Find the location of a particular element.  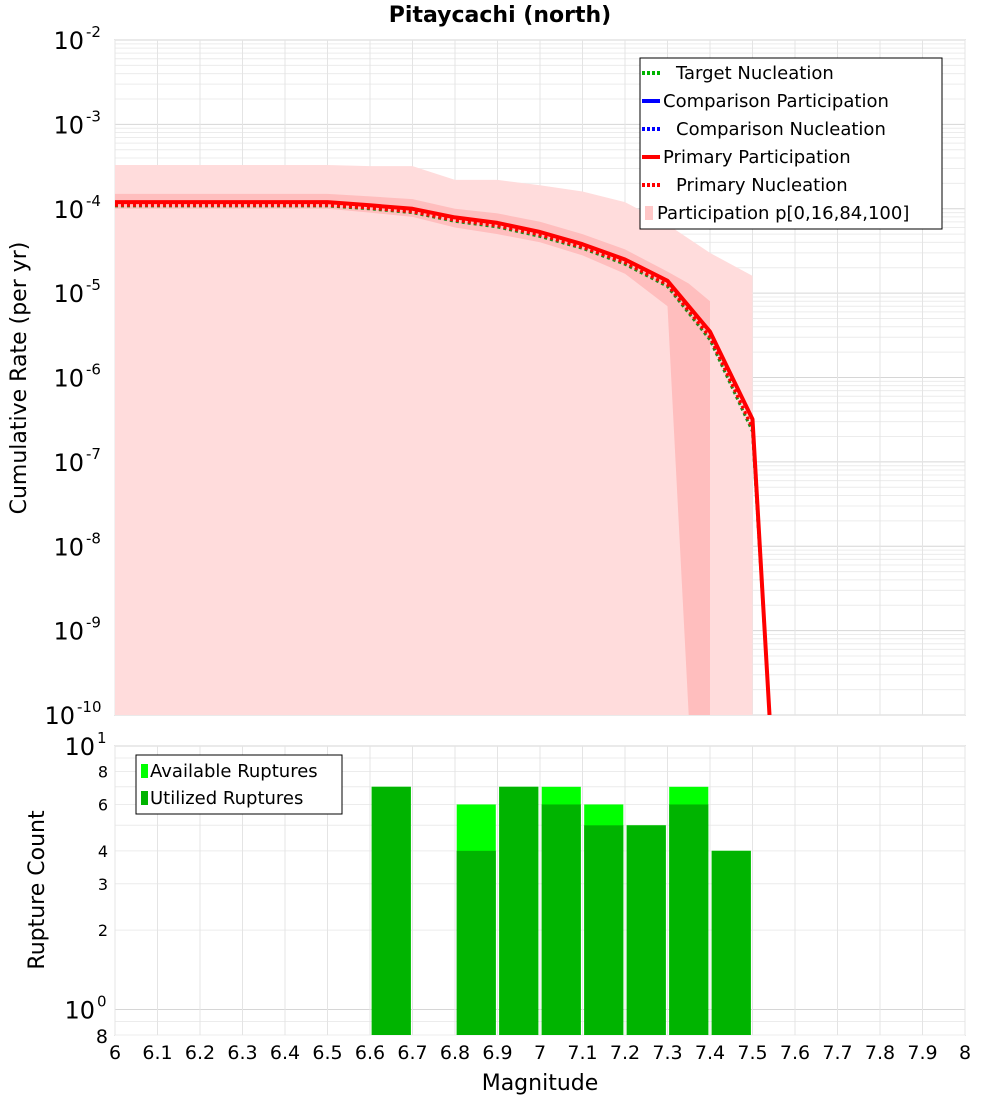

y-tick-label: 10 -5 is located at coordinates (77, 292).